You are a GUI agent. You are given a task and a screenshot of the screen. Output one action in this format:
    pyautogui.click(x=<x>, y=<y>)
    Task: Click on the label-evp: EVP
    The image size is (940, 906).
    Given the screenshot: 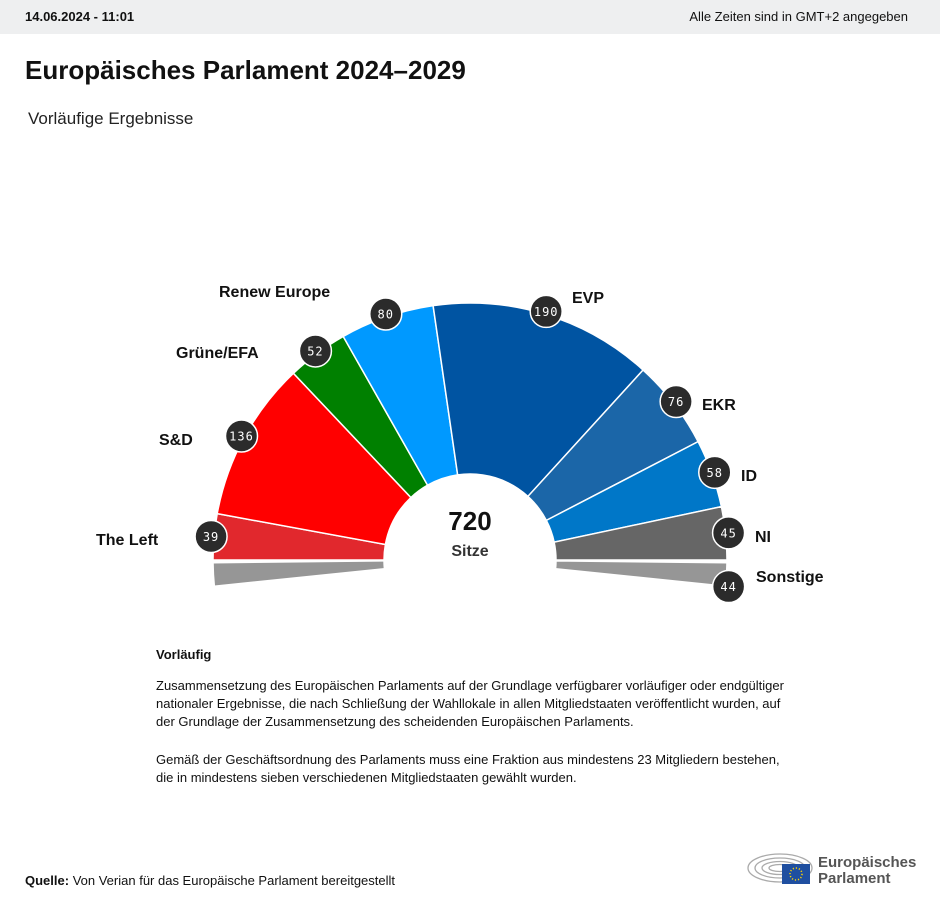 What is the action you would take?
    pyautogui.click(x=588, y=298)
    